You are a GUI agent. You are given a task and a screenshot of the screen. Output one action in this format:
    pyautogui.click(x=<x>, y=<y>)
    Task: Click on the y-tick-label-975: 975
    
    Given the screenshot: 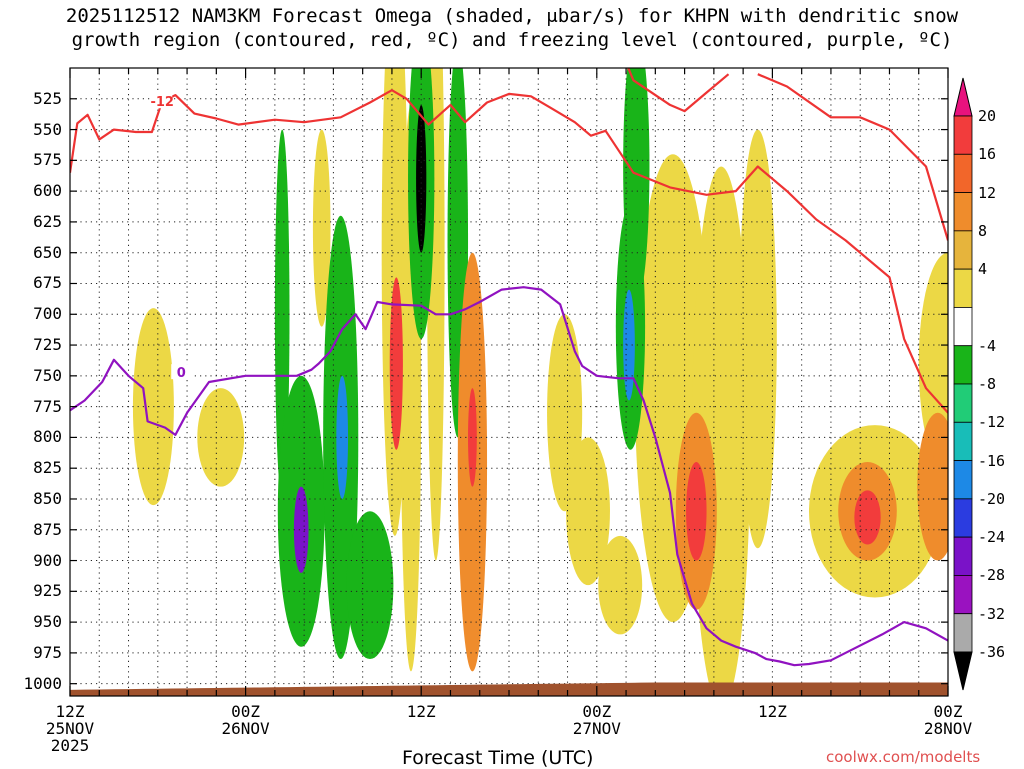 What is the action you would take?
    pyautogui.click(x=47, y=652)
    